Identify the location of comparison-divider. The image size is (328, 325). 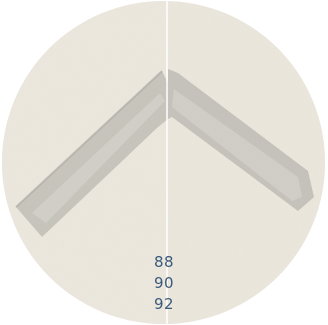
(167, 162).